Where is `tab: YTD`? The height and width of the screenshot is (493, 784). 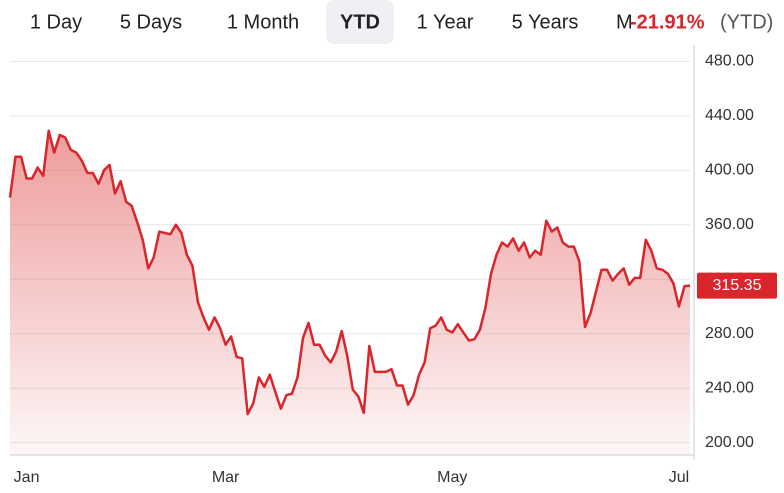 tab: YTD is located at coordinates (360, 22).